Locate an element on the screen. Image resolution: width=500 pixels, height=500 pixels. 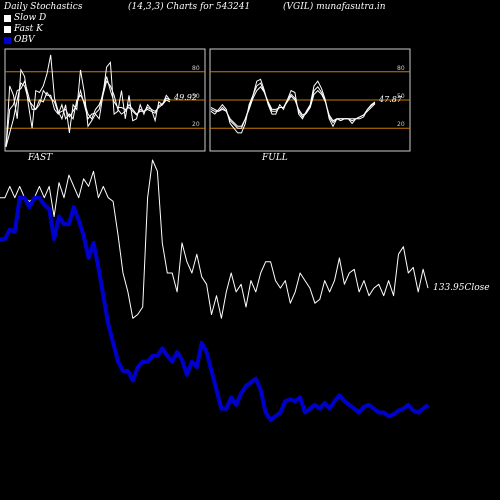
fast-tick-label-50: 50 is located at coordinates (196, 96).